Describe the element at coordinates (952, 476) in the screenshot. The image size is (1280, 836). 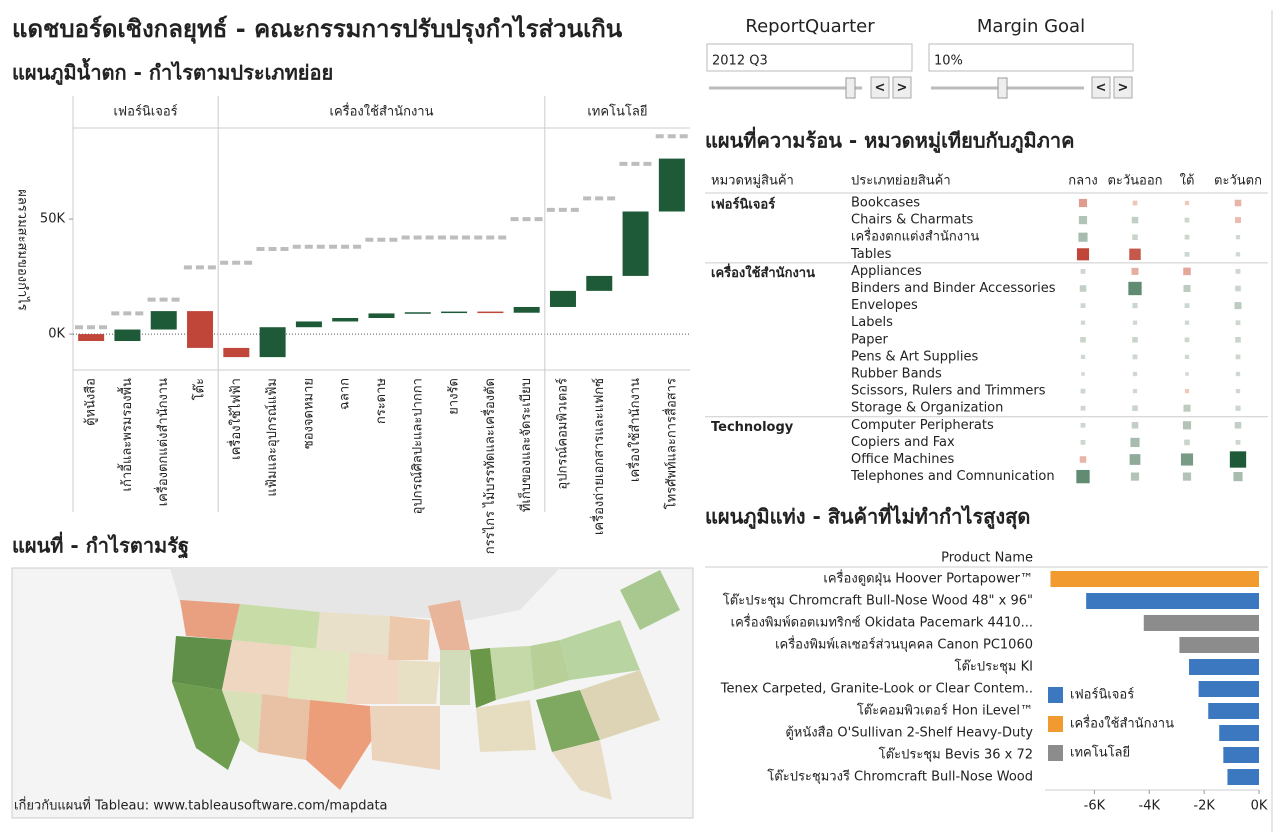
I see `row-label: Telephones and Comnunication` at that location.